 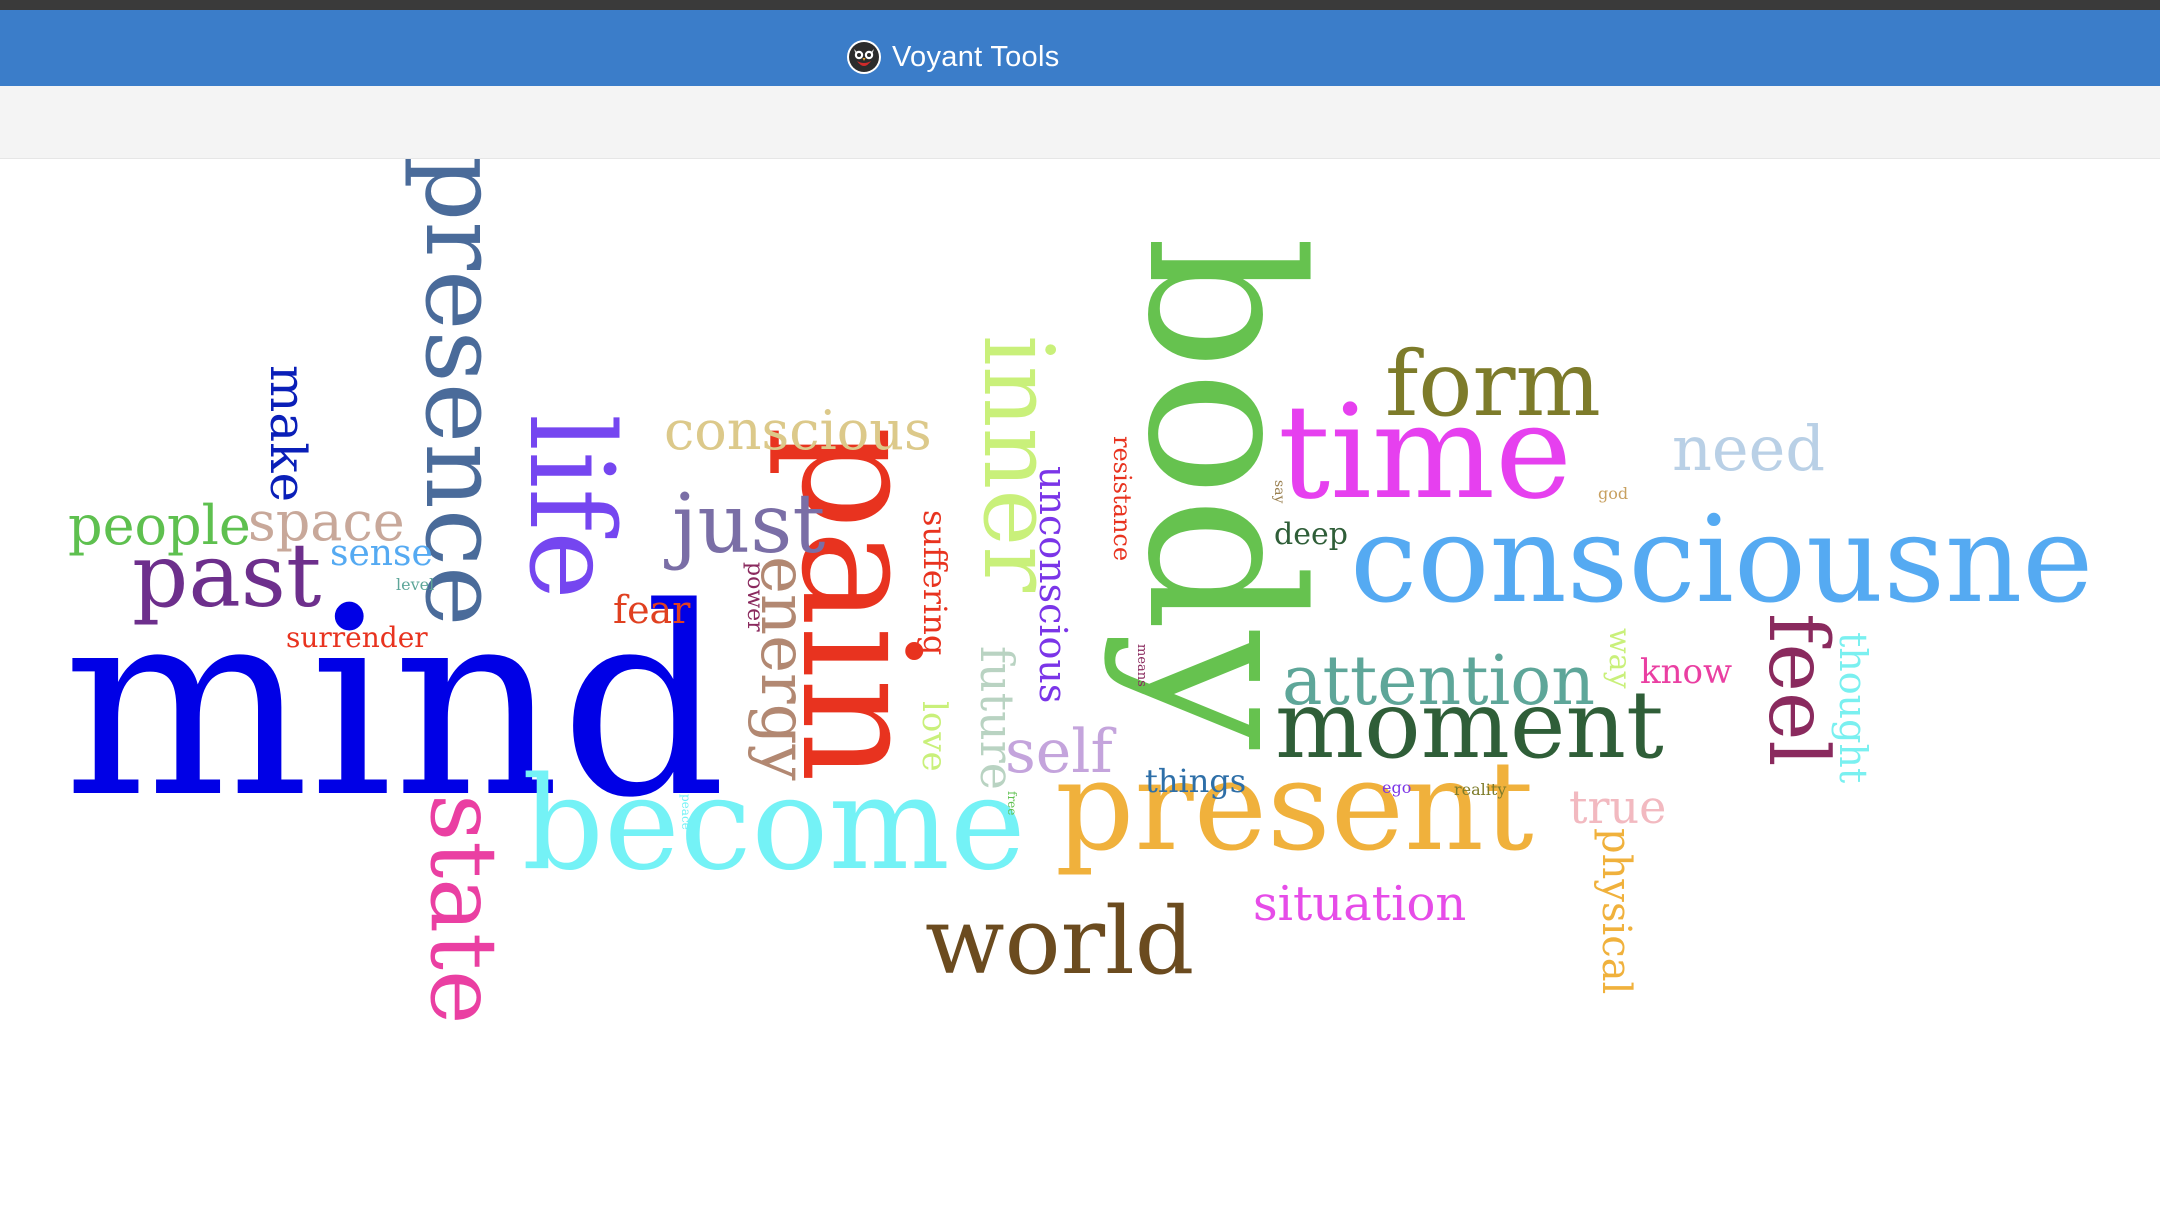 I want to click on brand-link: Voyant Tools, so click(x=953, y=57).